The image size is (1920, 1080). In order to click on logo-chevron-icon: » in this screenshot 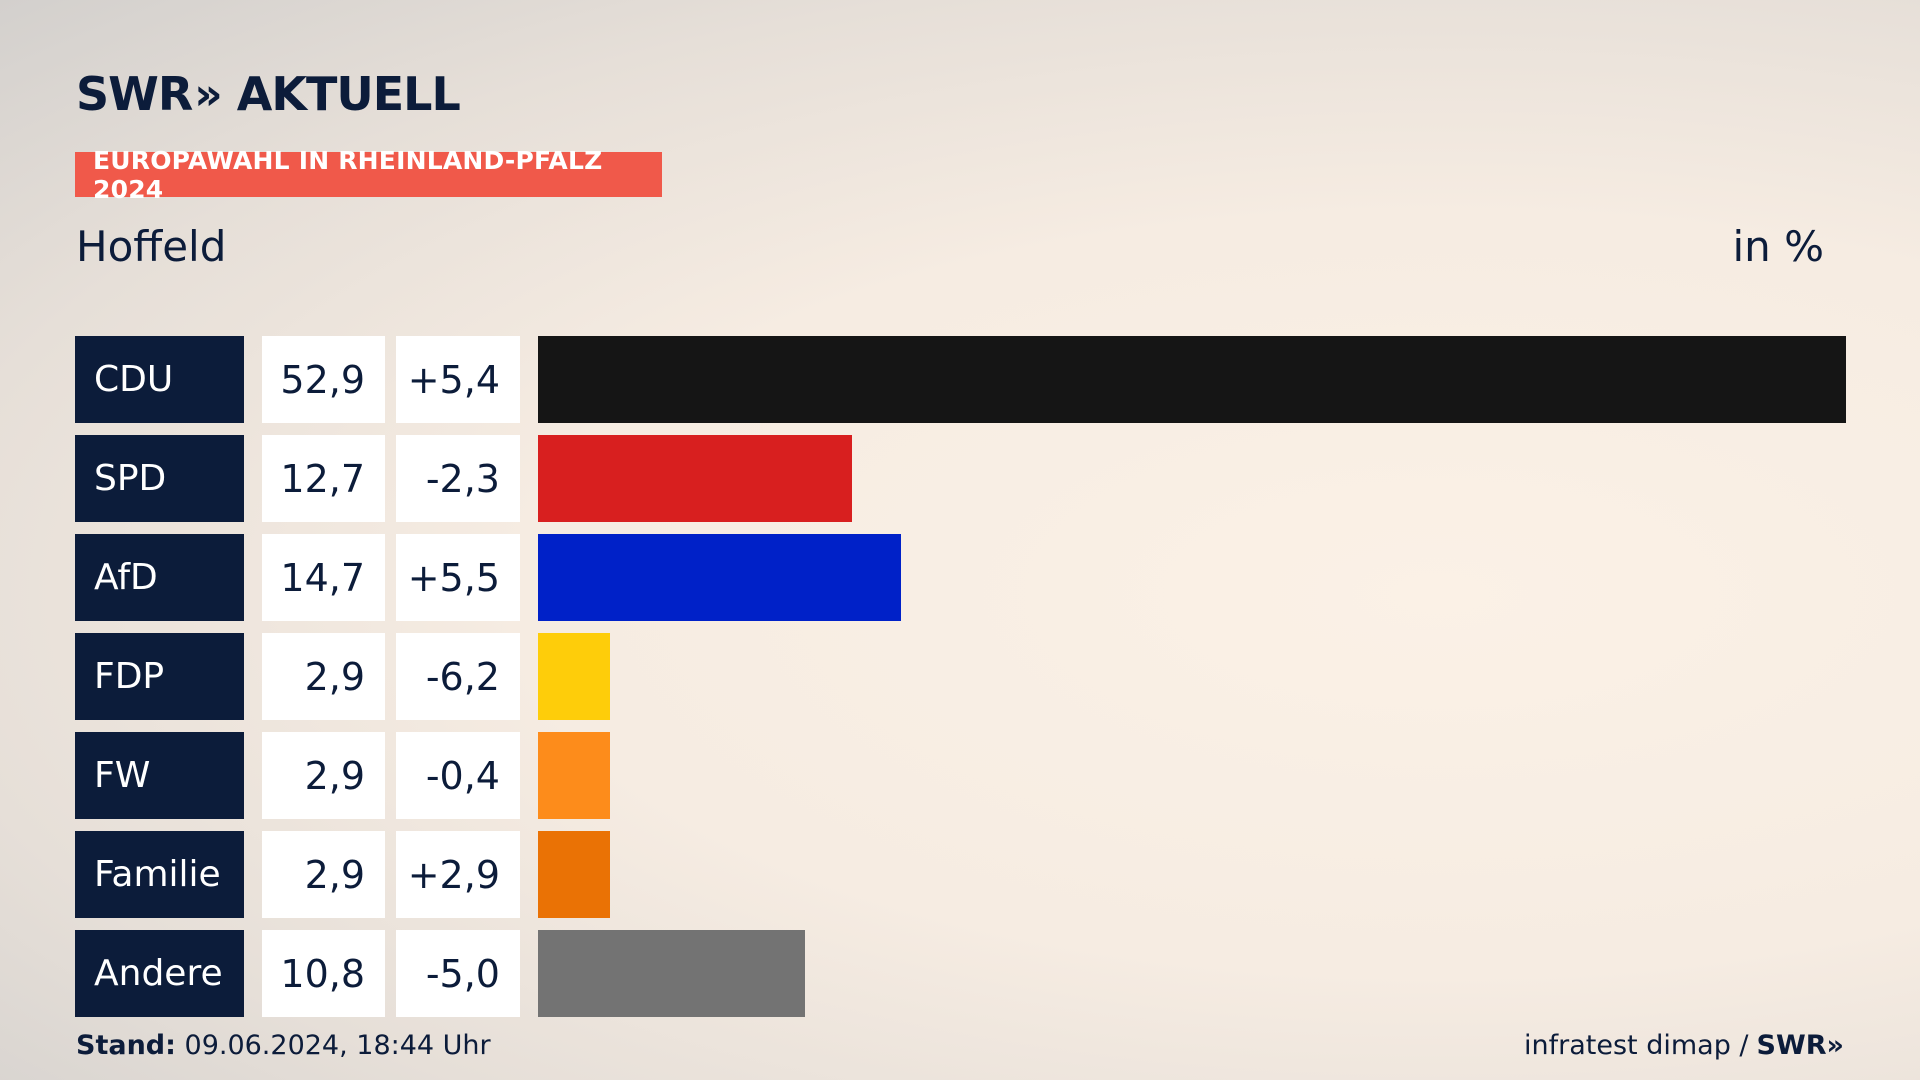, I will do `click(208, 94)`.